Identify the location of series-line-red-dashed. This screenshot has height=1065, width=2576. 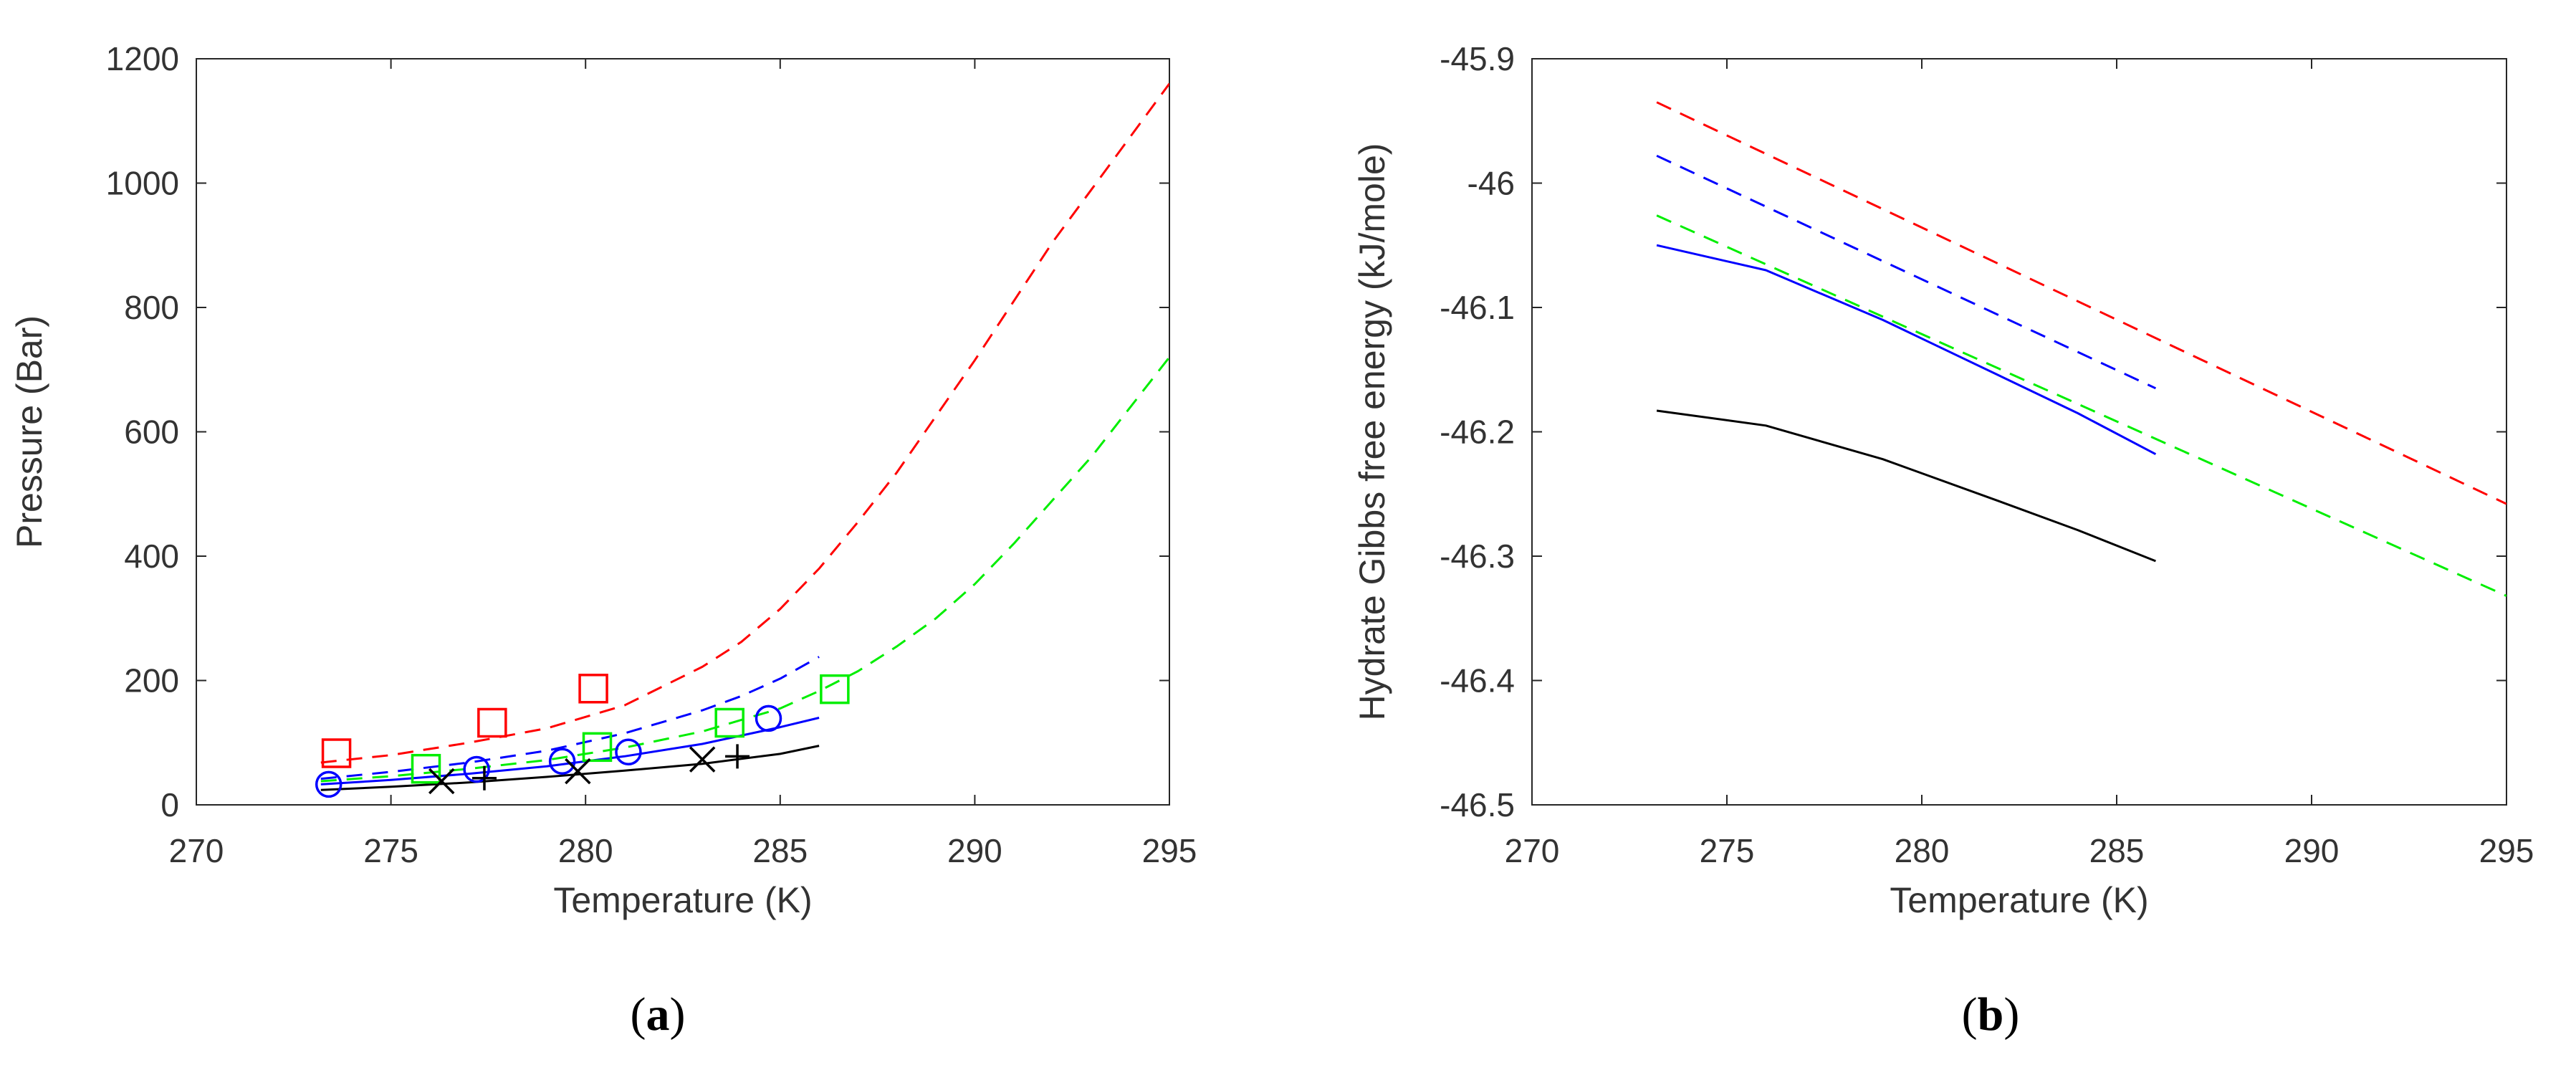
(2081, 303).